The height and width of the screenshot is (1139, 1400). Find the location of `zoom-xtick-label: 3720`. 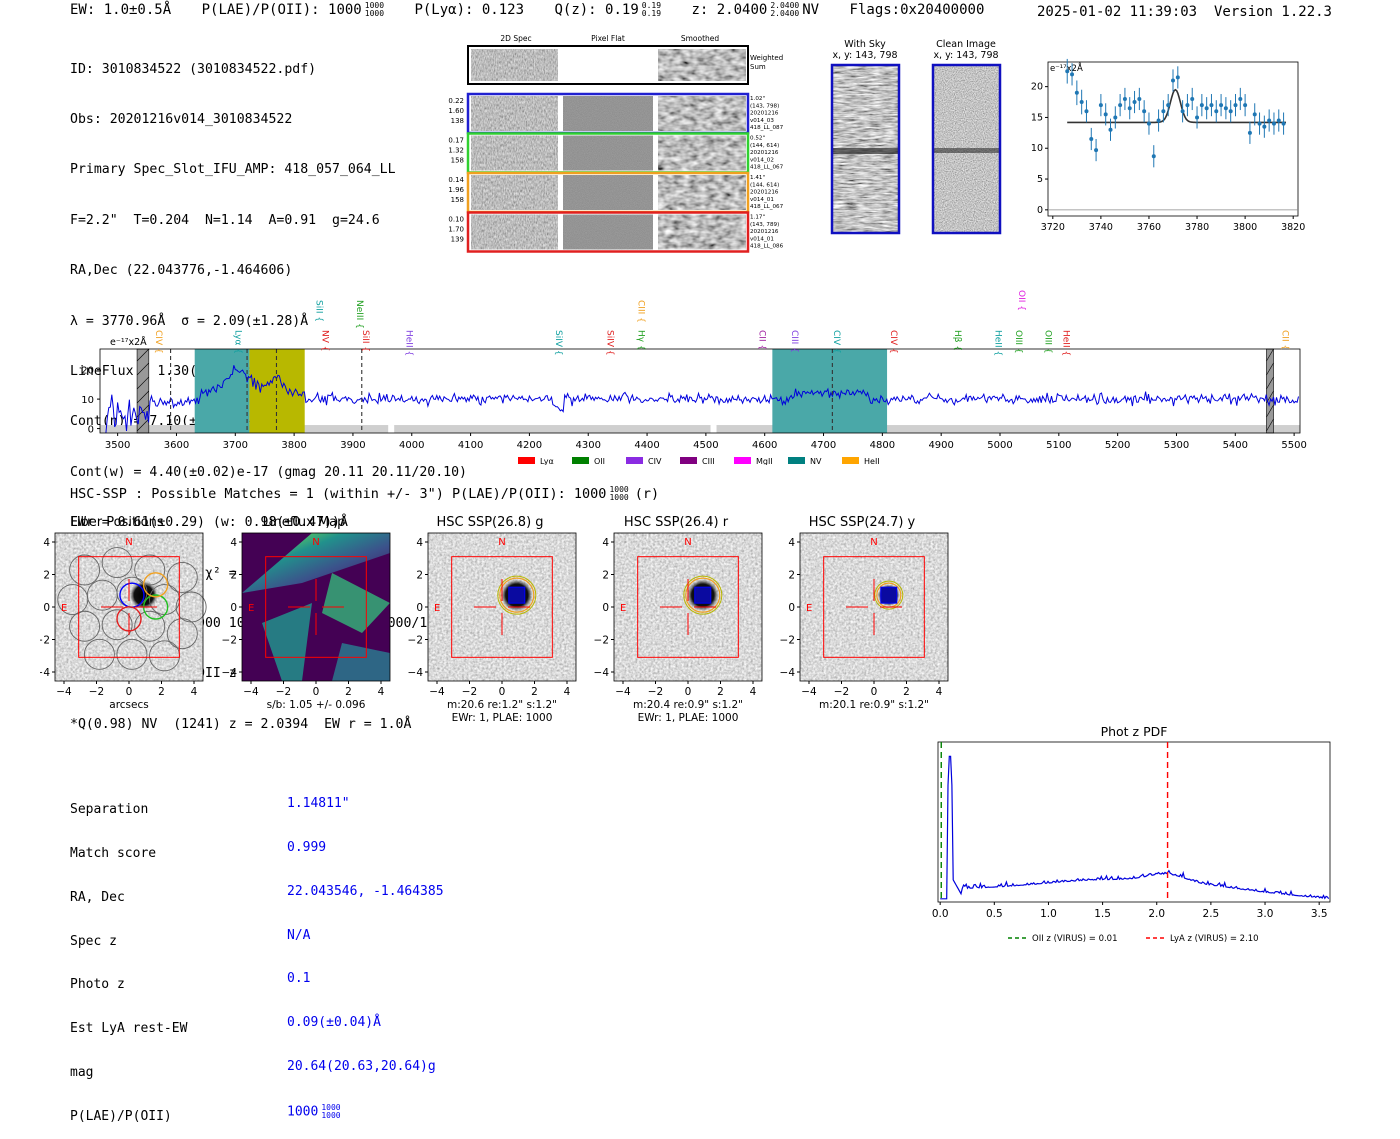

zoom-xtick-label: 3720 is located at coordinates (1053, 227).